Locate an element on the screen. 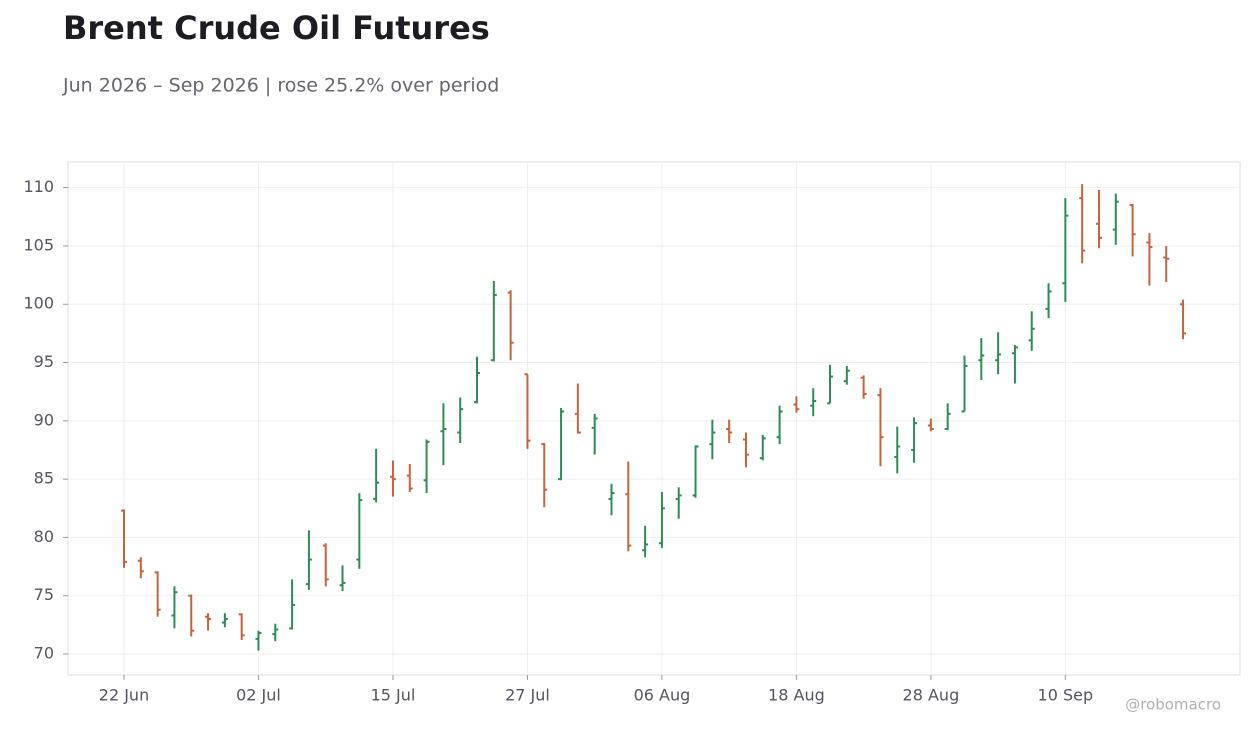 The image size is (1260, 732). y-tick-label: 70 is located at coordinates (44, 653).